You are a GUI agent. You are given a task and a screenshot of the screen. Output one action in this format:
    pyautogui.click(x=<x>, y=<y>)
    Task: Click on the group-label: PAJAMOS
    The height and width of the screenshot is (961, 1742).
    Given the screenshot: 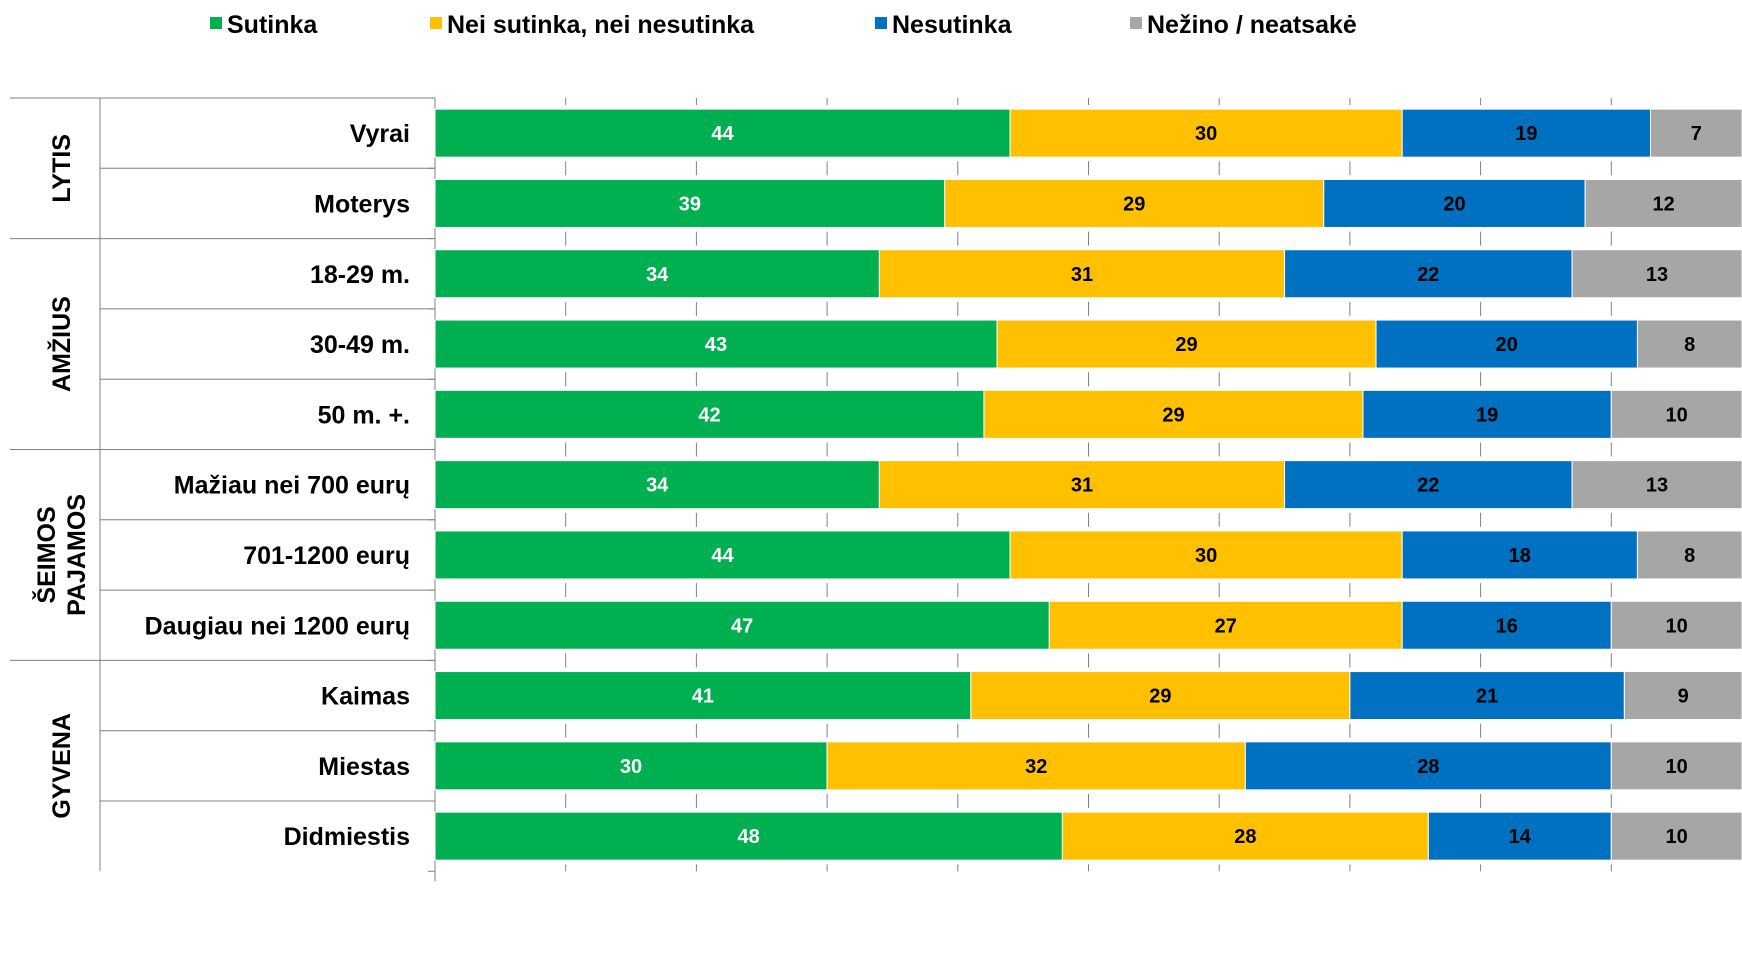 What is the action you would take?
    pyautogui.click(x=77, y=555)
    